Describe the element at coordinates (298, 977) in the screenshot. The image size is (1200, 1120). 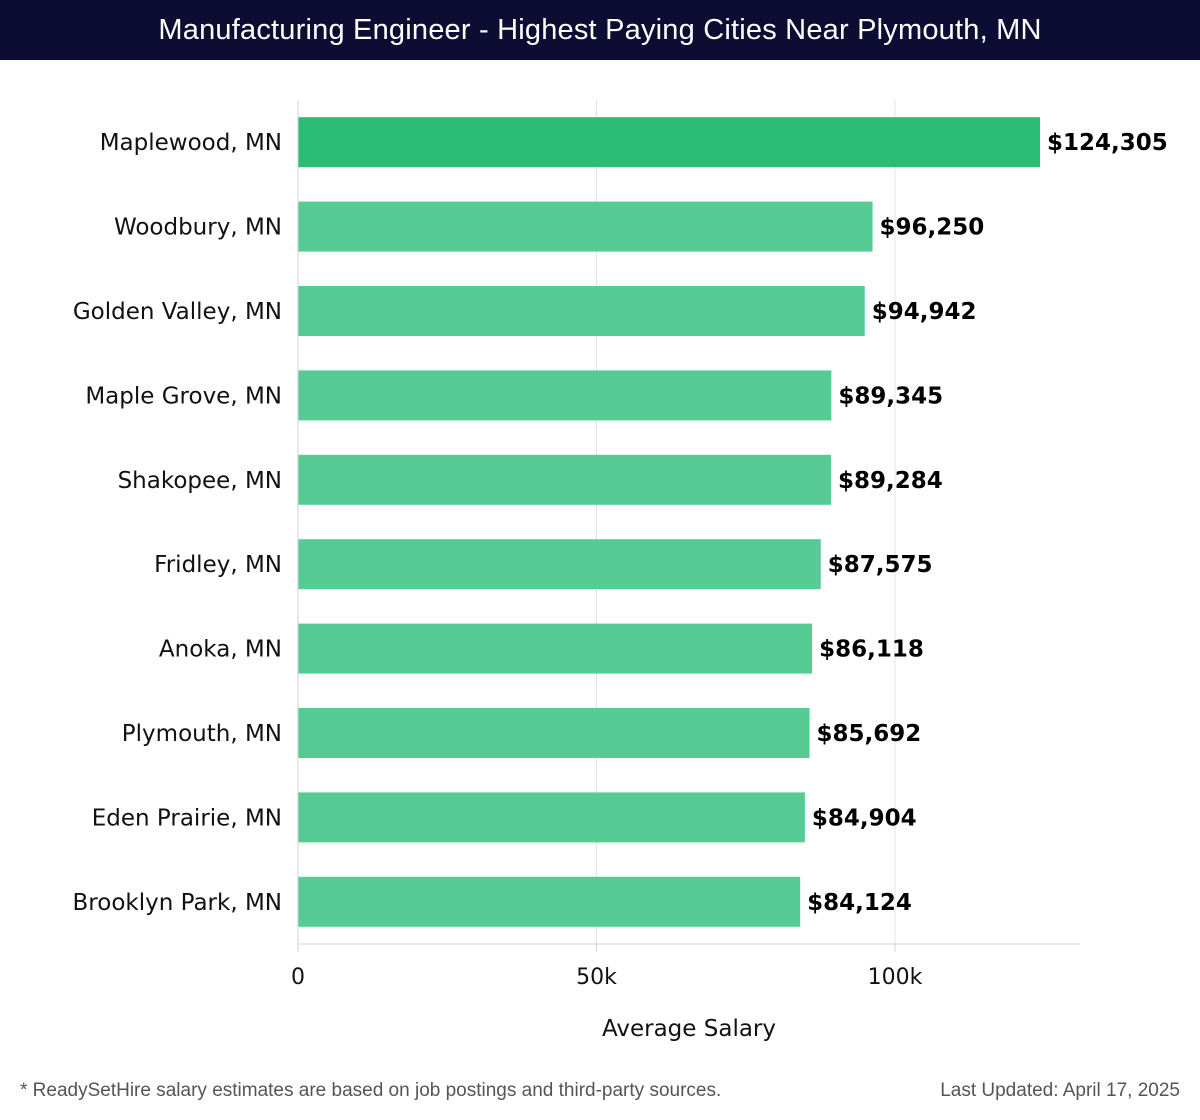
I see `x-tick-label: 0` at that location.